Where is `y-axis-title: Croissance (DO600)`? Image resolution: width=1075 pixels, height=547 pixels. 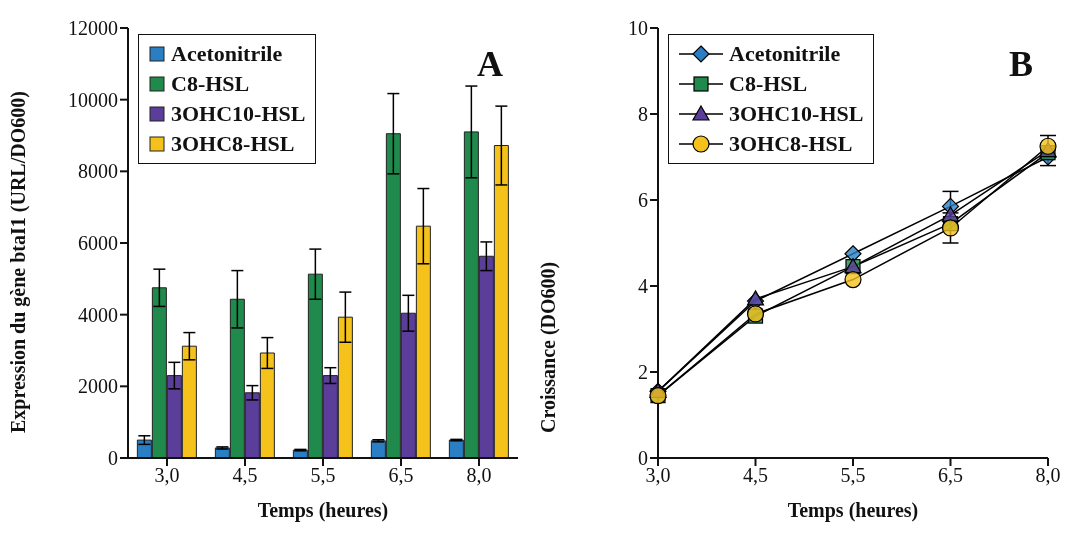
y-axis-title: Croissance (DO600) is located at coordinates (549, 347).